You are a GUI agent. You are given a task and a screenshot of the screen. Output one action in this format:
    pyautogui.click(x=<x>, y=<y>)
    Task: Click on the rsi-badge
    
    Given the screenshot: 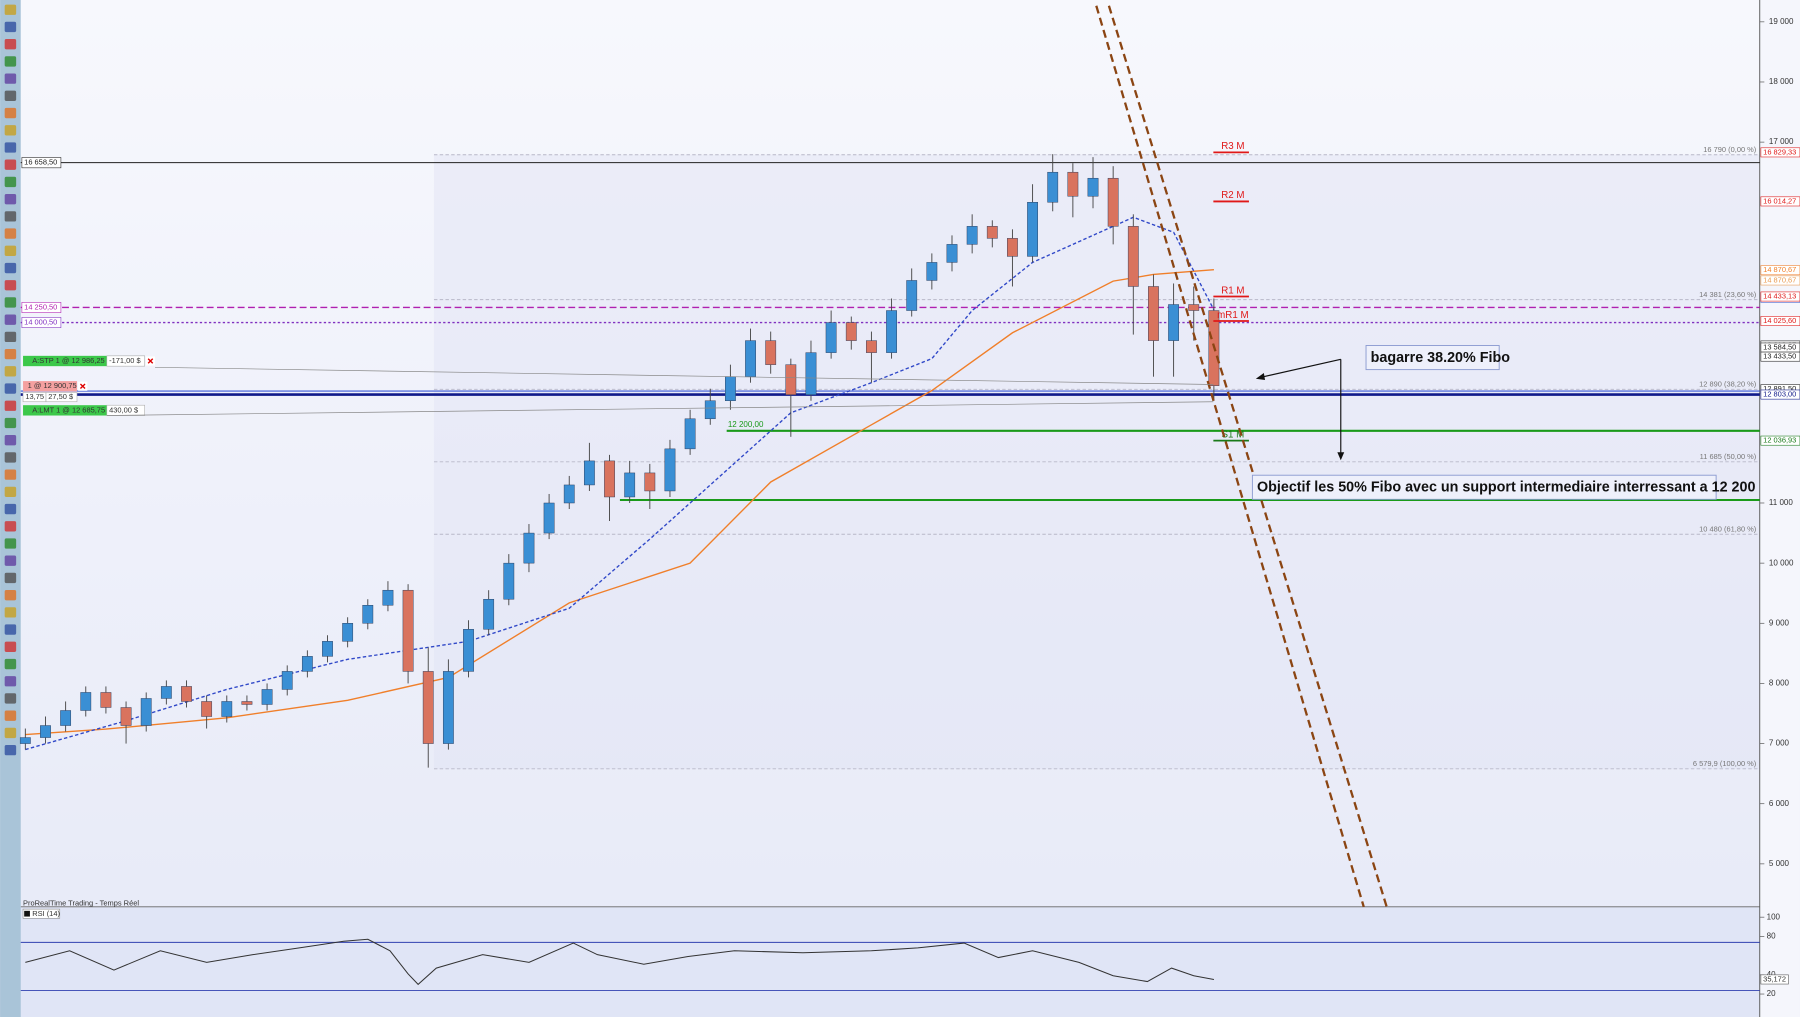 What is the action you would take?
    pyautogui.click(x=1774, y=979)
    